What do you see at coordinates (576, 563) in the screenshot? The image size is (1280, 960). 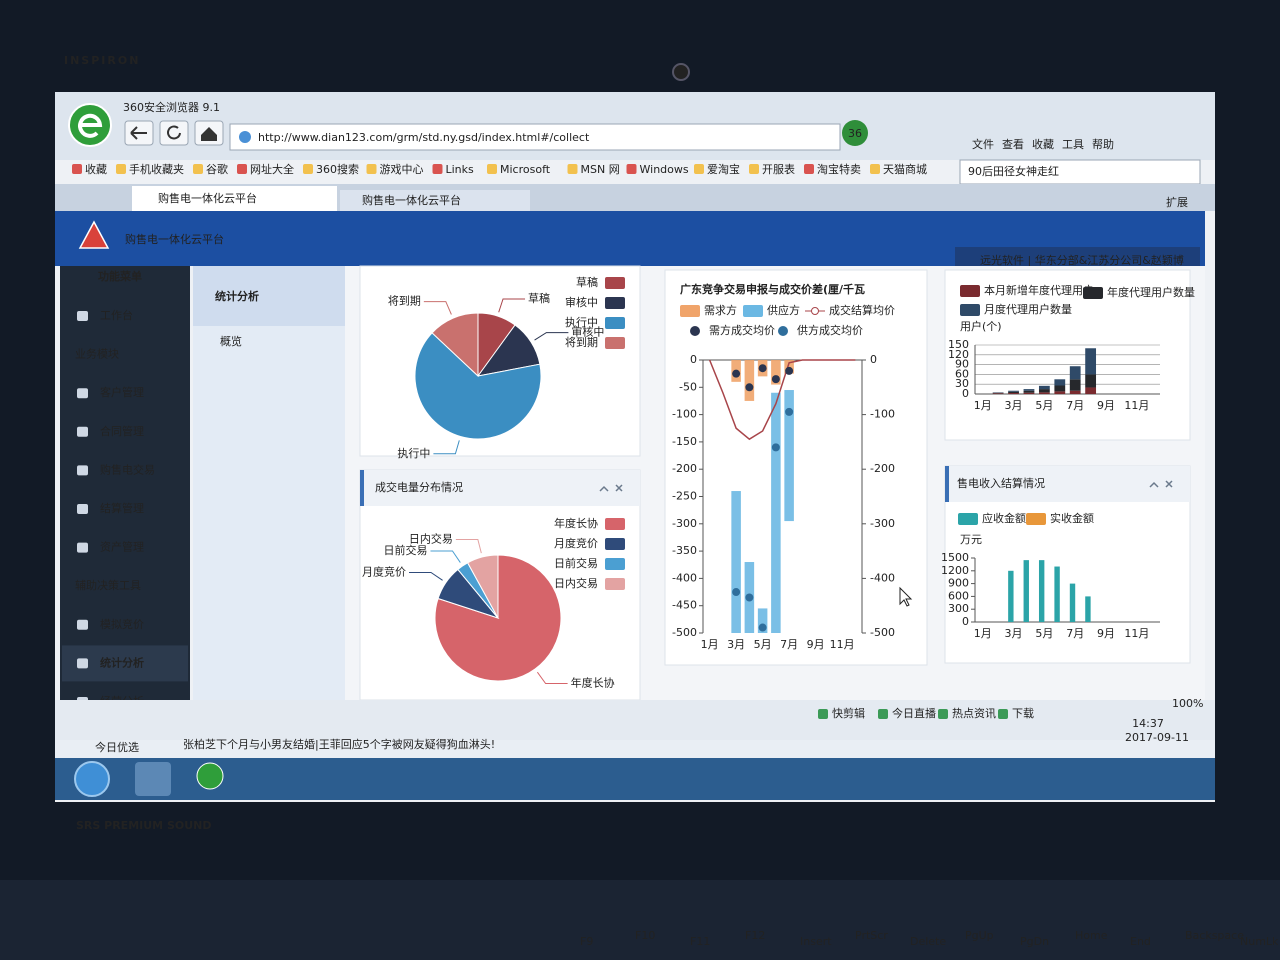 I see `legend-label: 日前交易` at bounding box center [576, 563].